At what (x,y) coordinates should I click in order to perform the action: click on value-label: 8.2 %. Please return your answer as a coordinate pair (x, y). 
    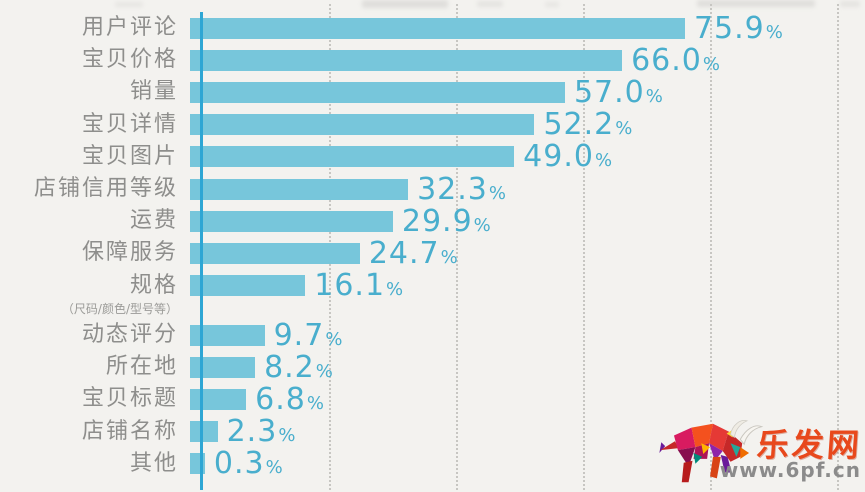
    Looking at the image, I should click on (298, 367).